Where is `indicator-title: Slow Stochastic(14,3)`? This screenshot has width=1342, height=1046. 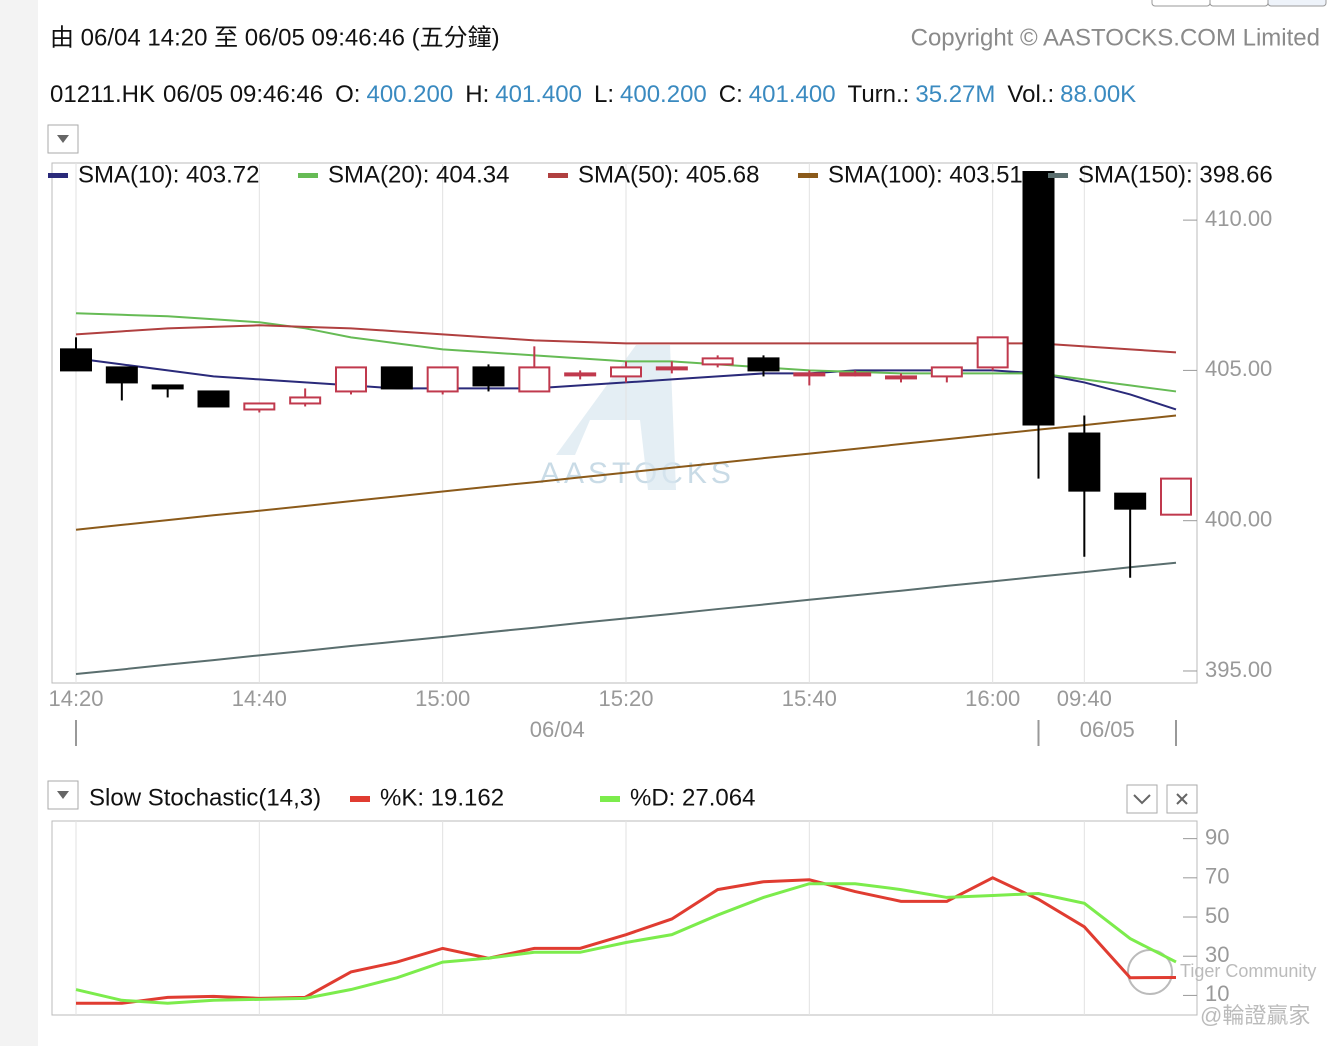 indicator-title: Slow Stochastic(14,3) is located at coordinates (205, 797).